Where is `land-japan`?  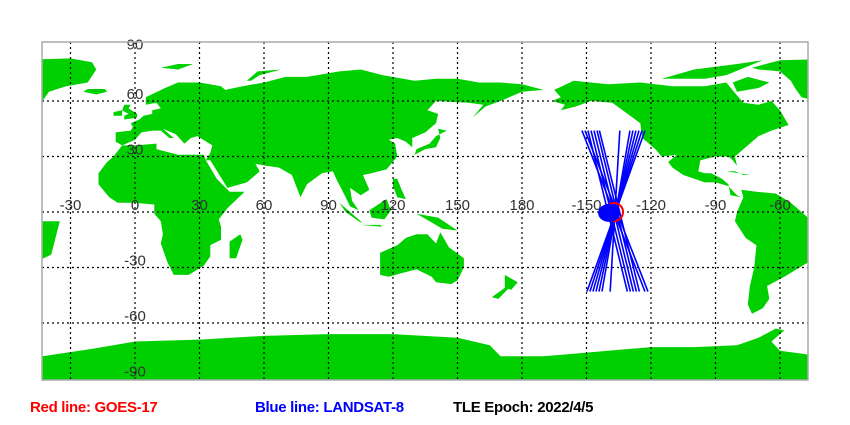 land-japan is located at coordinates (430, 141).